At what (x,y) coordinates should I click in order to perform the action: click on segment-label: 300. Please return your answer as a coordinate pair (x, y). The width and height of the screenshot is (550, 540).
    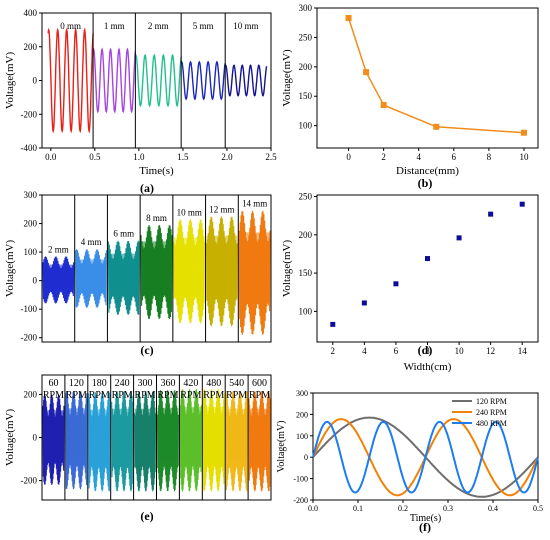
    Looking at the image, I should click on (145, 383).